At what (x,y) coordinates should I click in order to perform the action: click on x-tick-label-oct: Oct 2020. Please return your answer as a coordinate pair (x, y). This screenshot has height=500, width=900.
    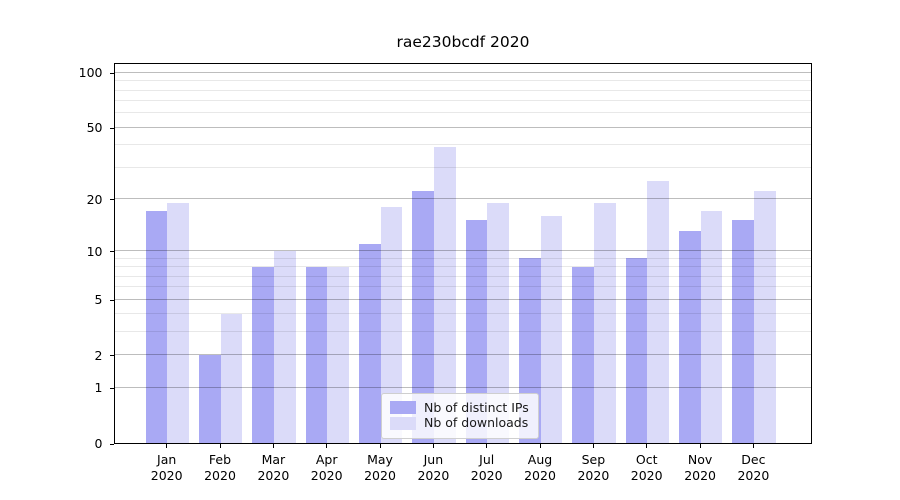
    Looking at the image, I should click on (646, 467).